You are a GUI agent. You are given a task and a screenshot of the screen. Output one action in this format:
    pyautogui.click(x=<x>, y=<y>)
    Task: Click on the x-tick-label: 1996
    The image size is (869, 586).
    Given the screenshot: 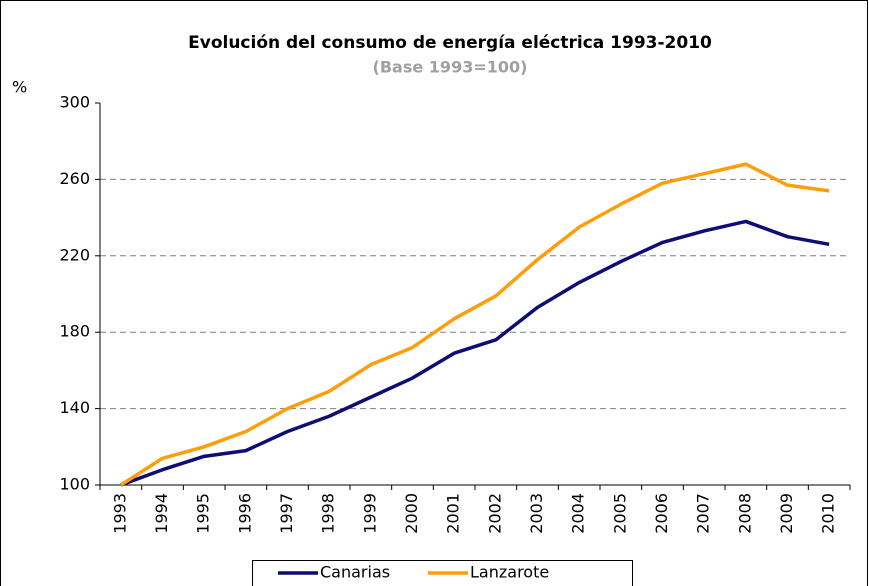 What is the action you would take?
    pyautogui.click(x=244, y=513)
    